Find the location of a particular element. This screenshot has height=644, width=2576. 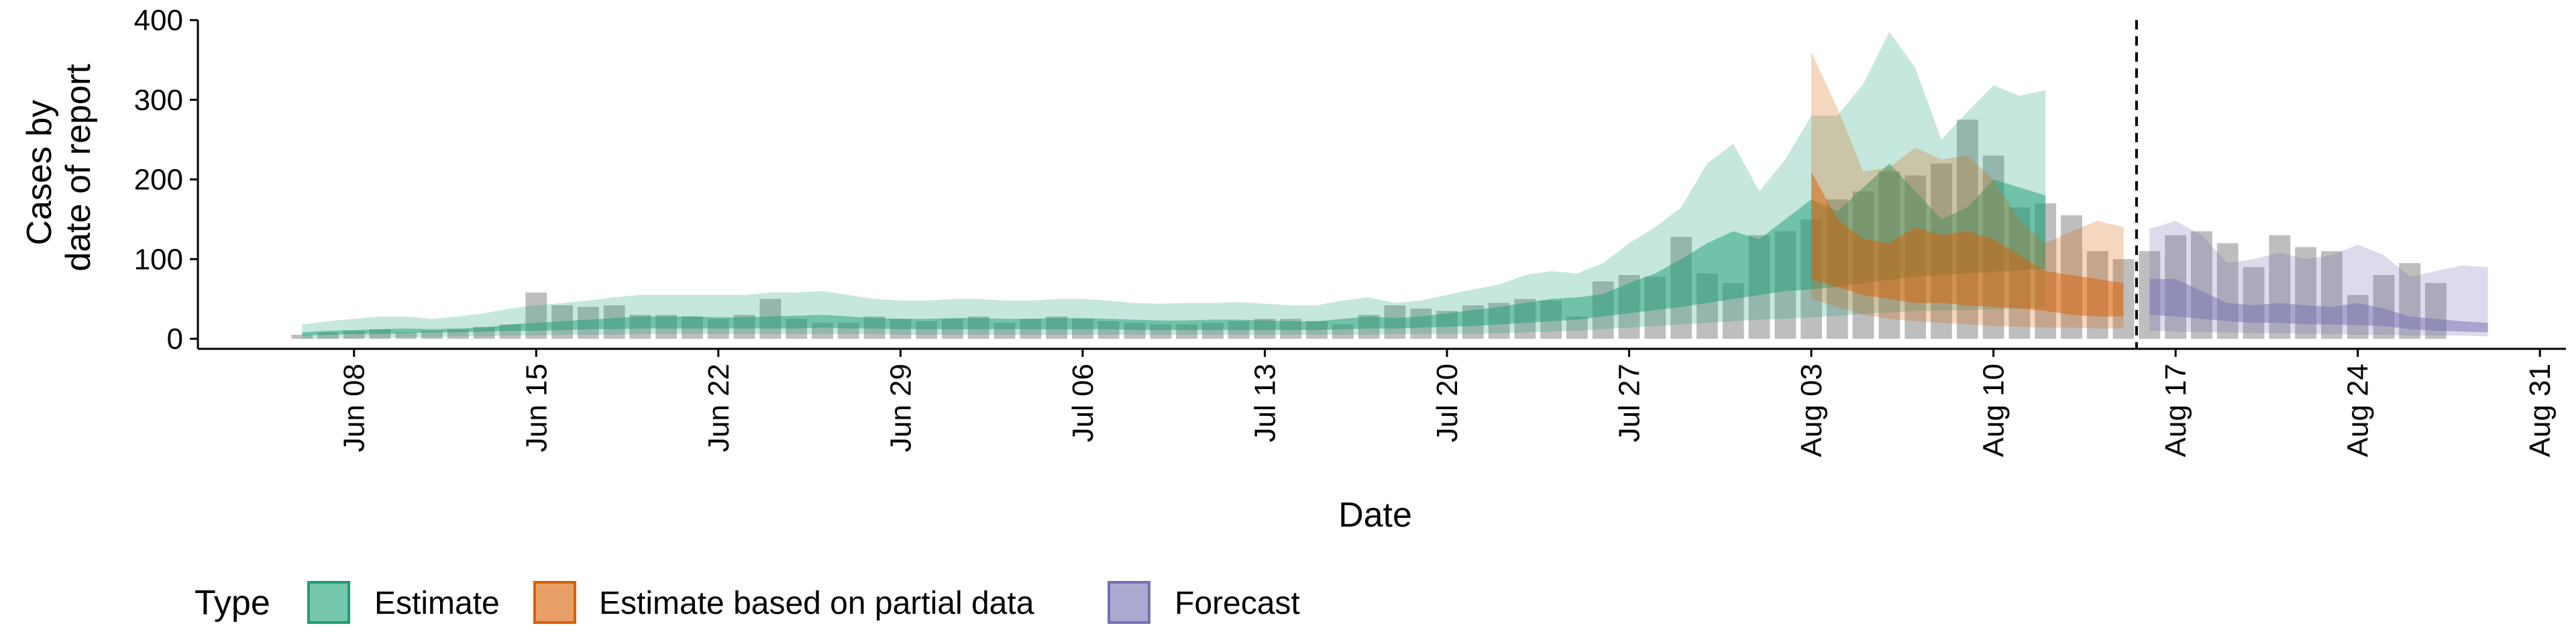

y-tick-label: 200 is located at coordinates (158, 180).